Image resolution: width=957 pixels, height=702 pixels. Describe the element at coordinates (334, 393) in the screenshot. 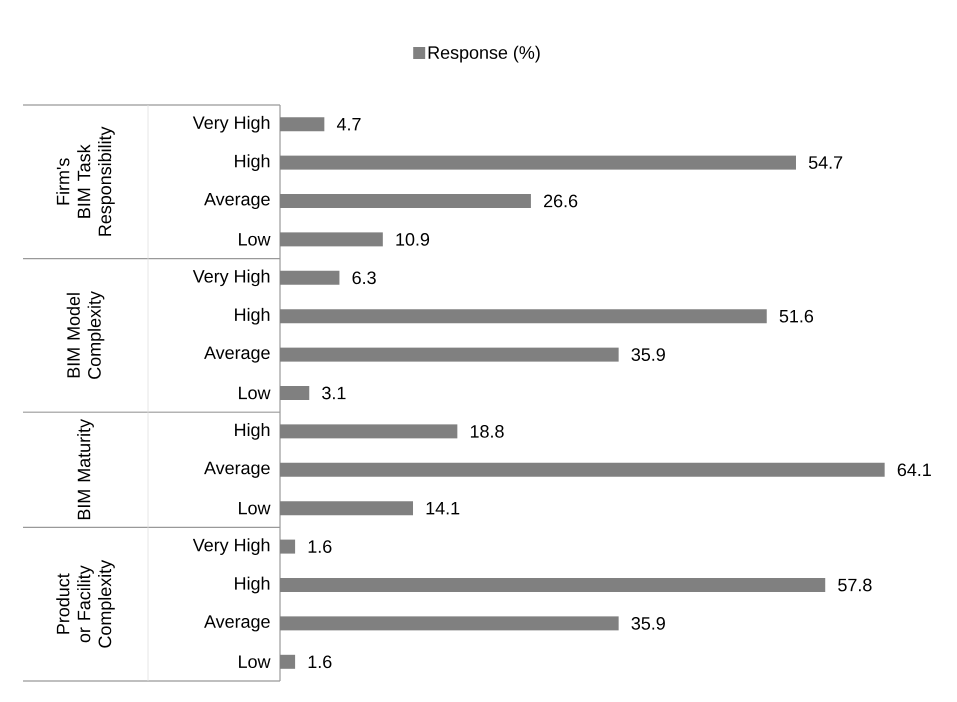

I see `data-label: 3.1` at that location.